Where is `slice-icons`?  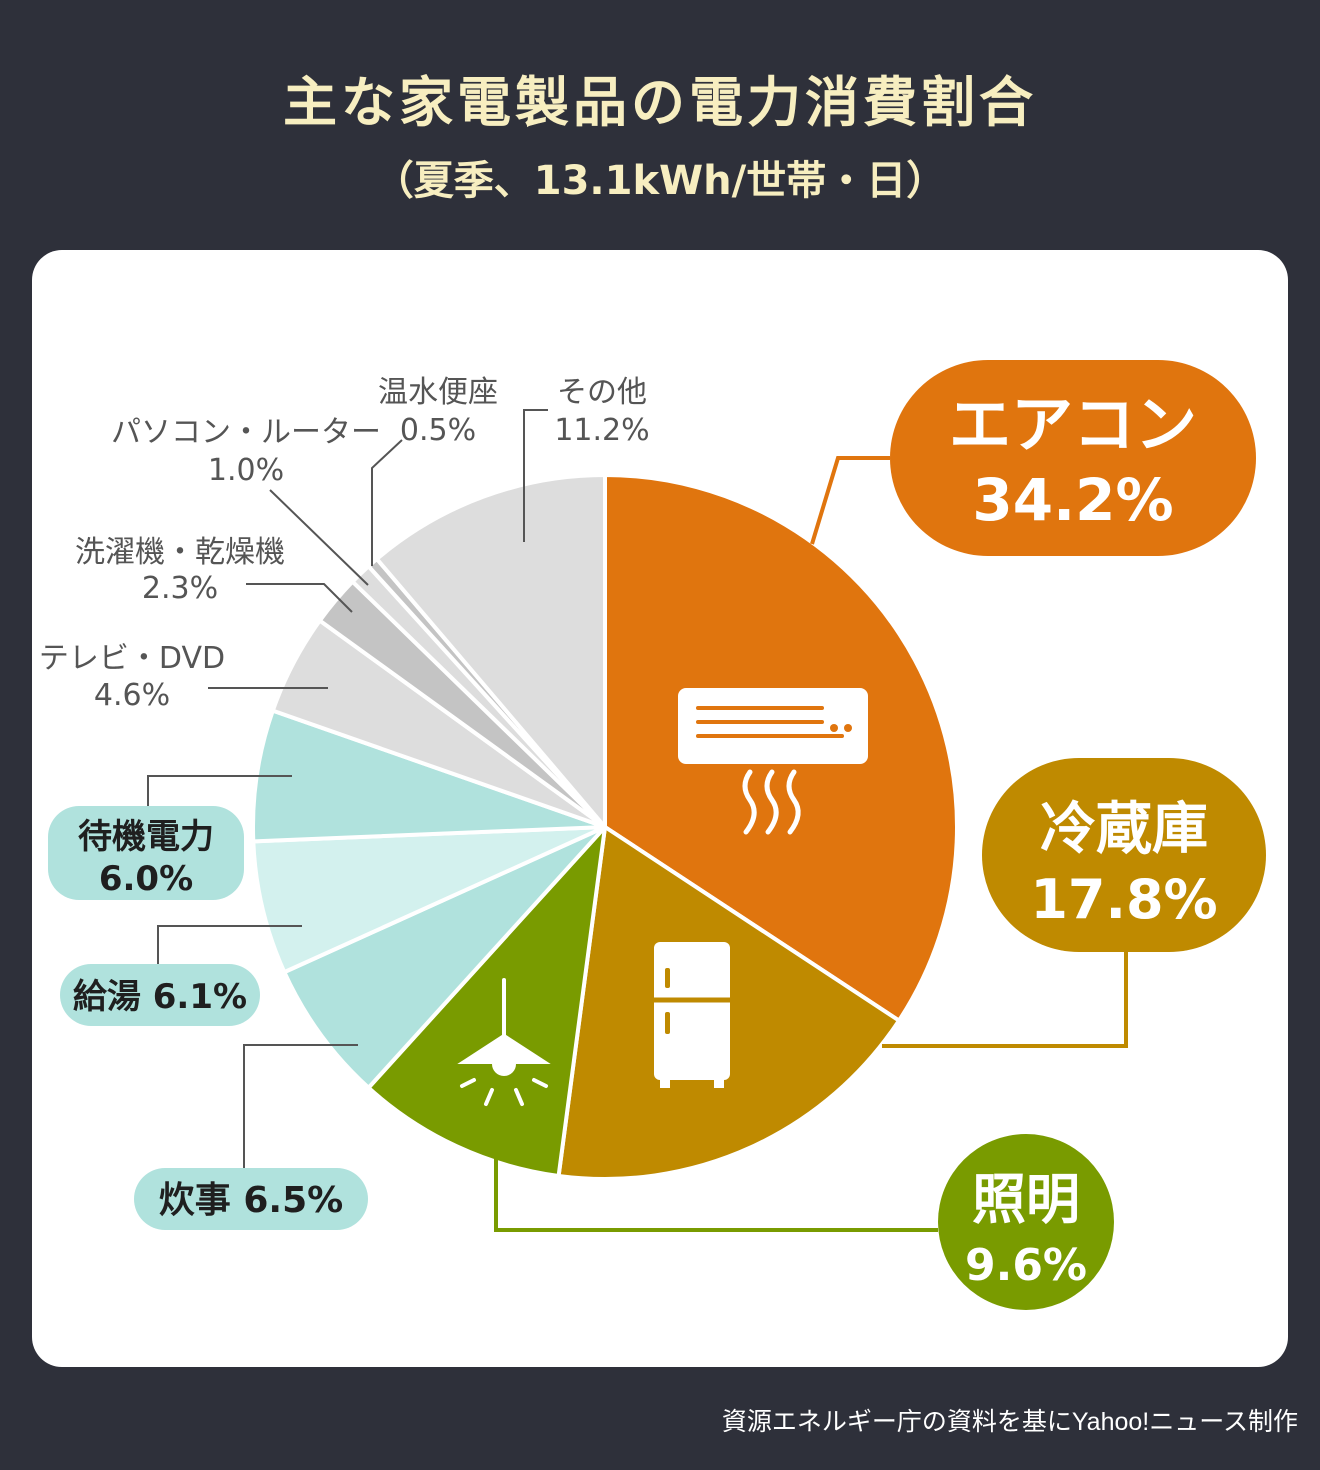 slice-icons is located at coordinates (662, 897).